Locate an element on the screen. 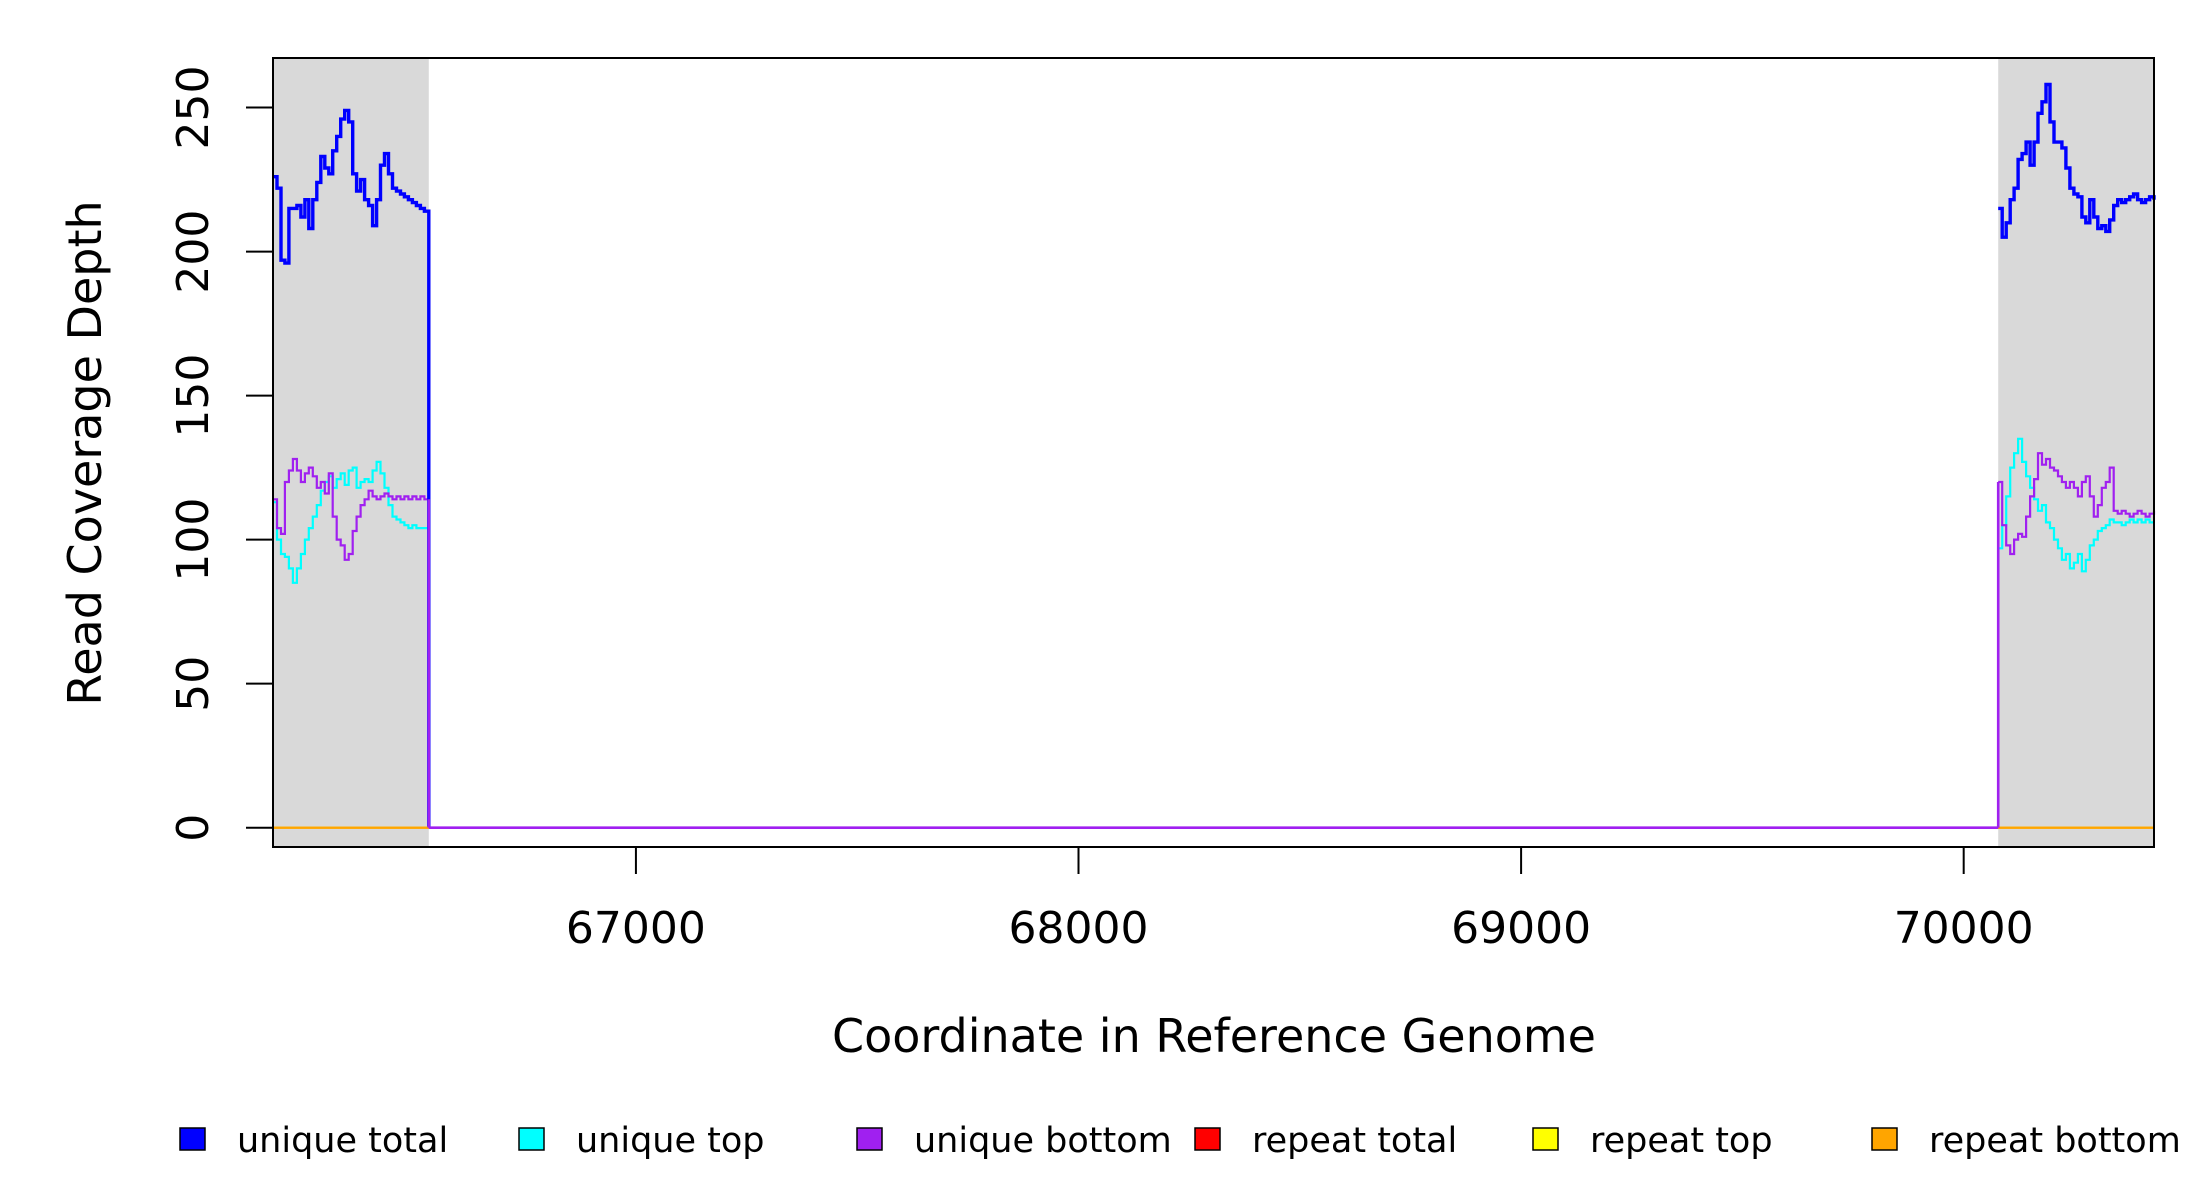  x-tick-label-68000: 68000 is located at coordinates (1079, 928).